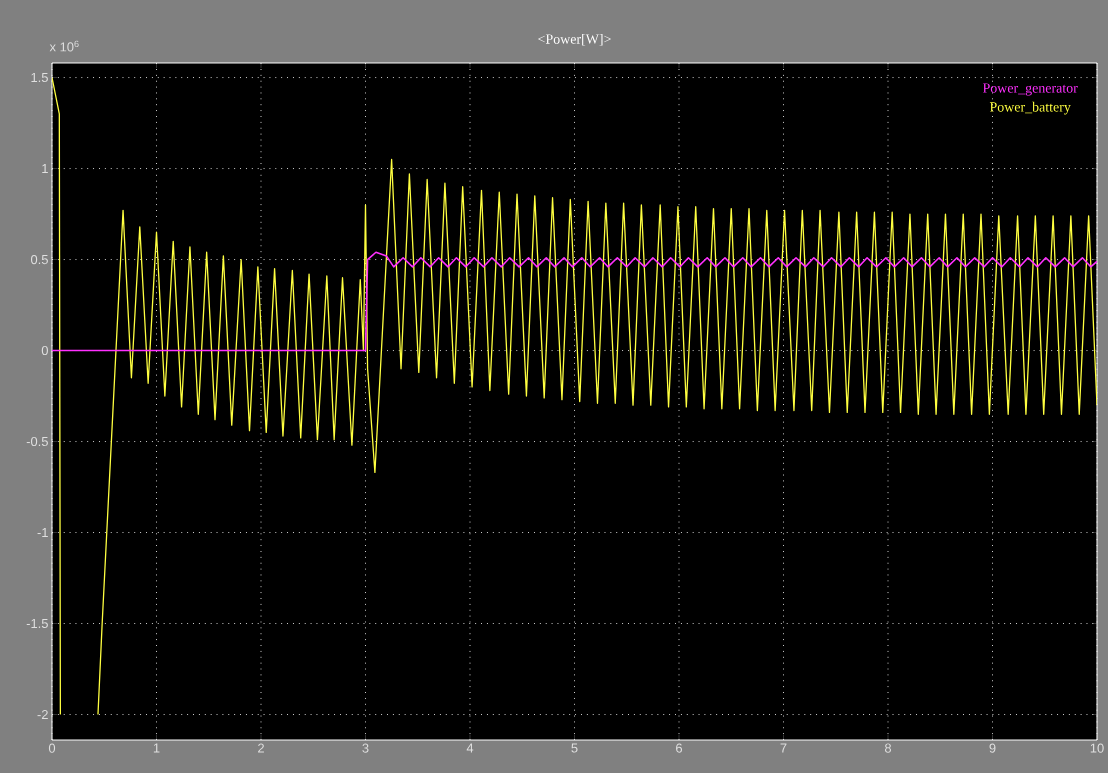 The width and height of the screenshot is (1108, 773). Describe the element at coordinates (783, 748) in the screenshot. I see `x-tick-label: 7` at that location.